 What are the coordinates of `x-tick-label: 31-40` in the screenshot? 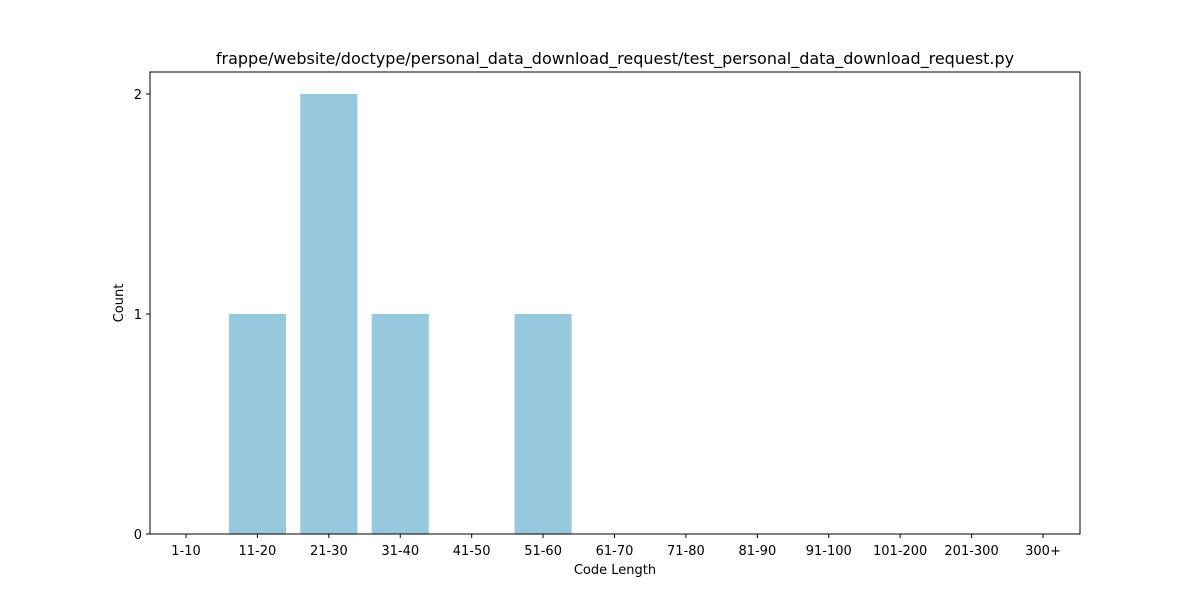 It's located at (400, 551).